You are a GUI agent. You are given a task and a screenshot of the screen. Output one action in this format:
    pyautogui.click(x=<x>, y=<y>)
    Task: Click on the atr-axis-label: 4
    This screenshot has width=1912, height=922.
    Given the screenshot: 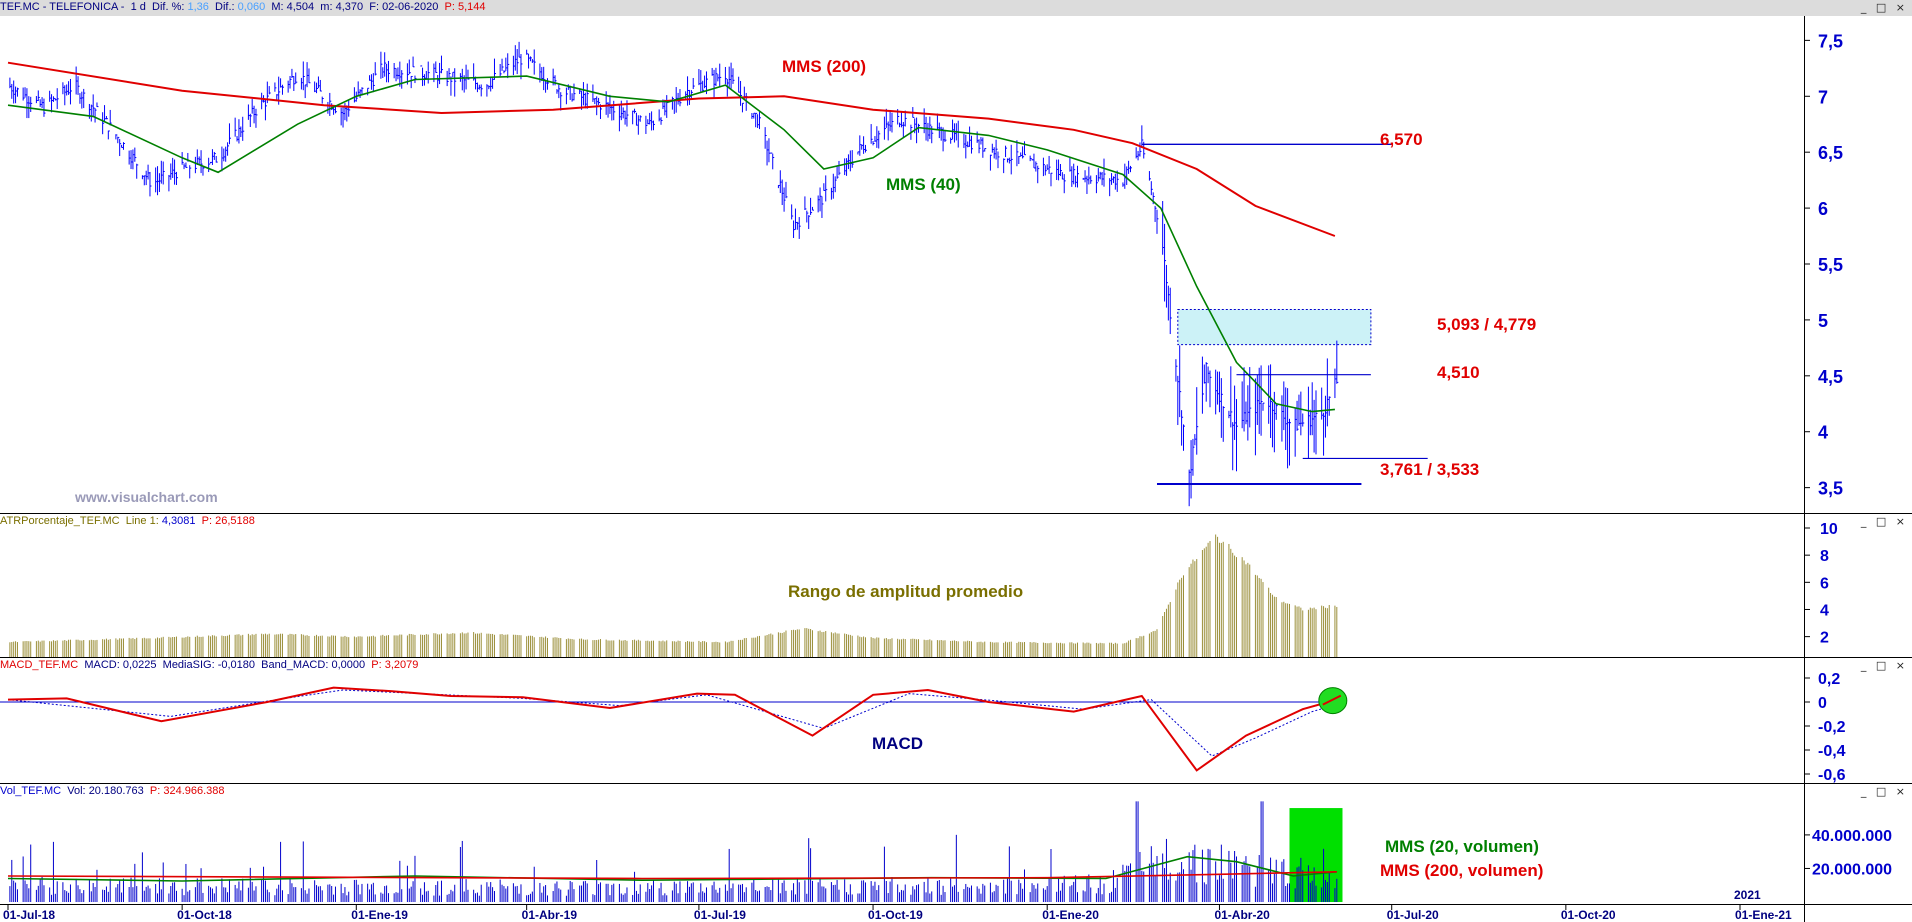 What is the action you would take?
    pyautogui.click(x=1824, y=610)
    